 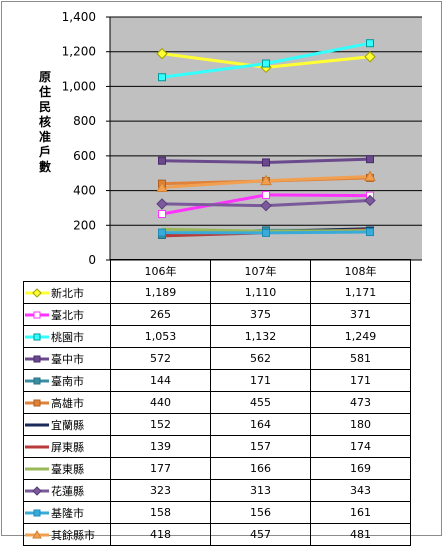 What do you see at coordinates (361, 293) in the screenshot?
I see `table-cell: 1,171` at bounding box center [361, 293].